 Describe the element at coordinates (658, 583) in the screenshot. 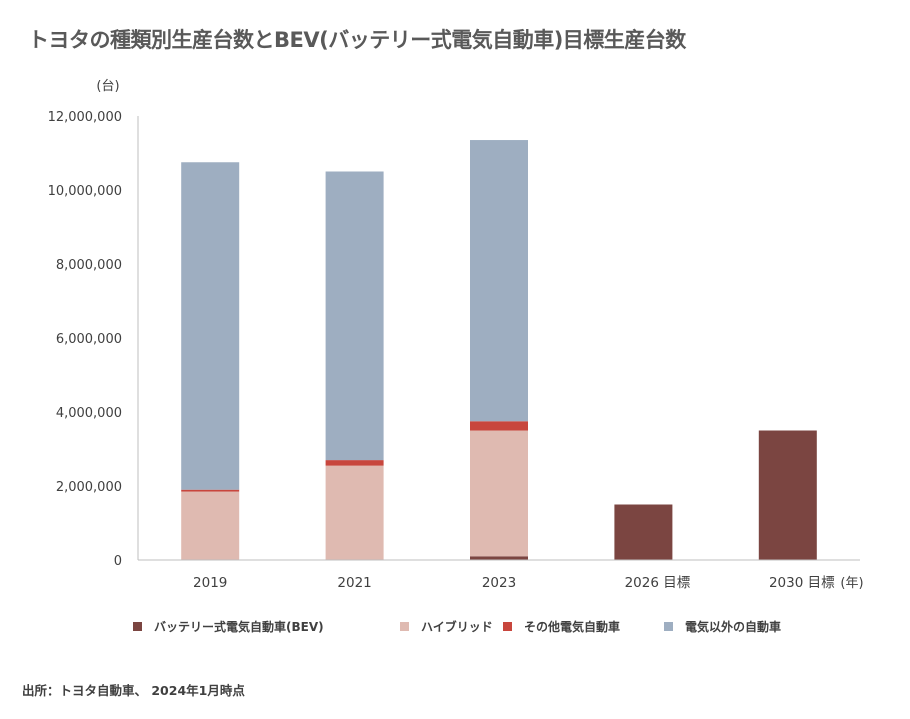

I see `x-tick-label: 2026 目標` at that location.